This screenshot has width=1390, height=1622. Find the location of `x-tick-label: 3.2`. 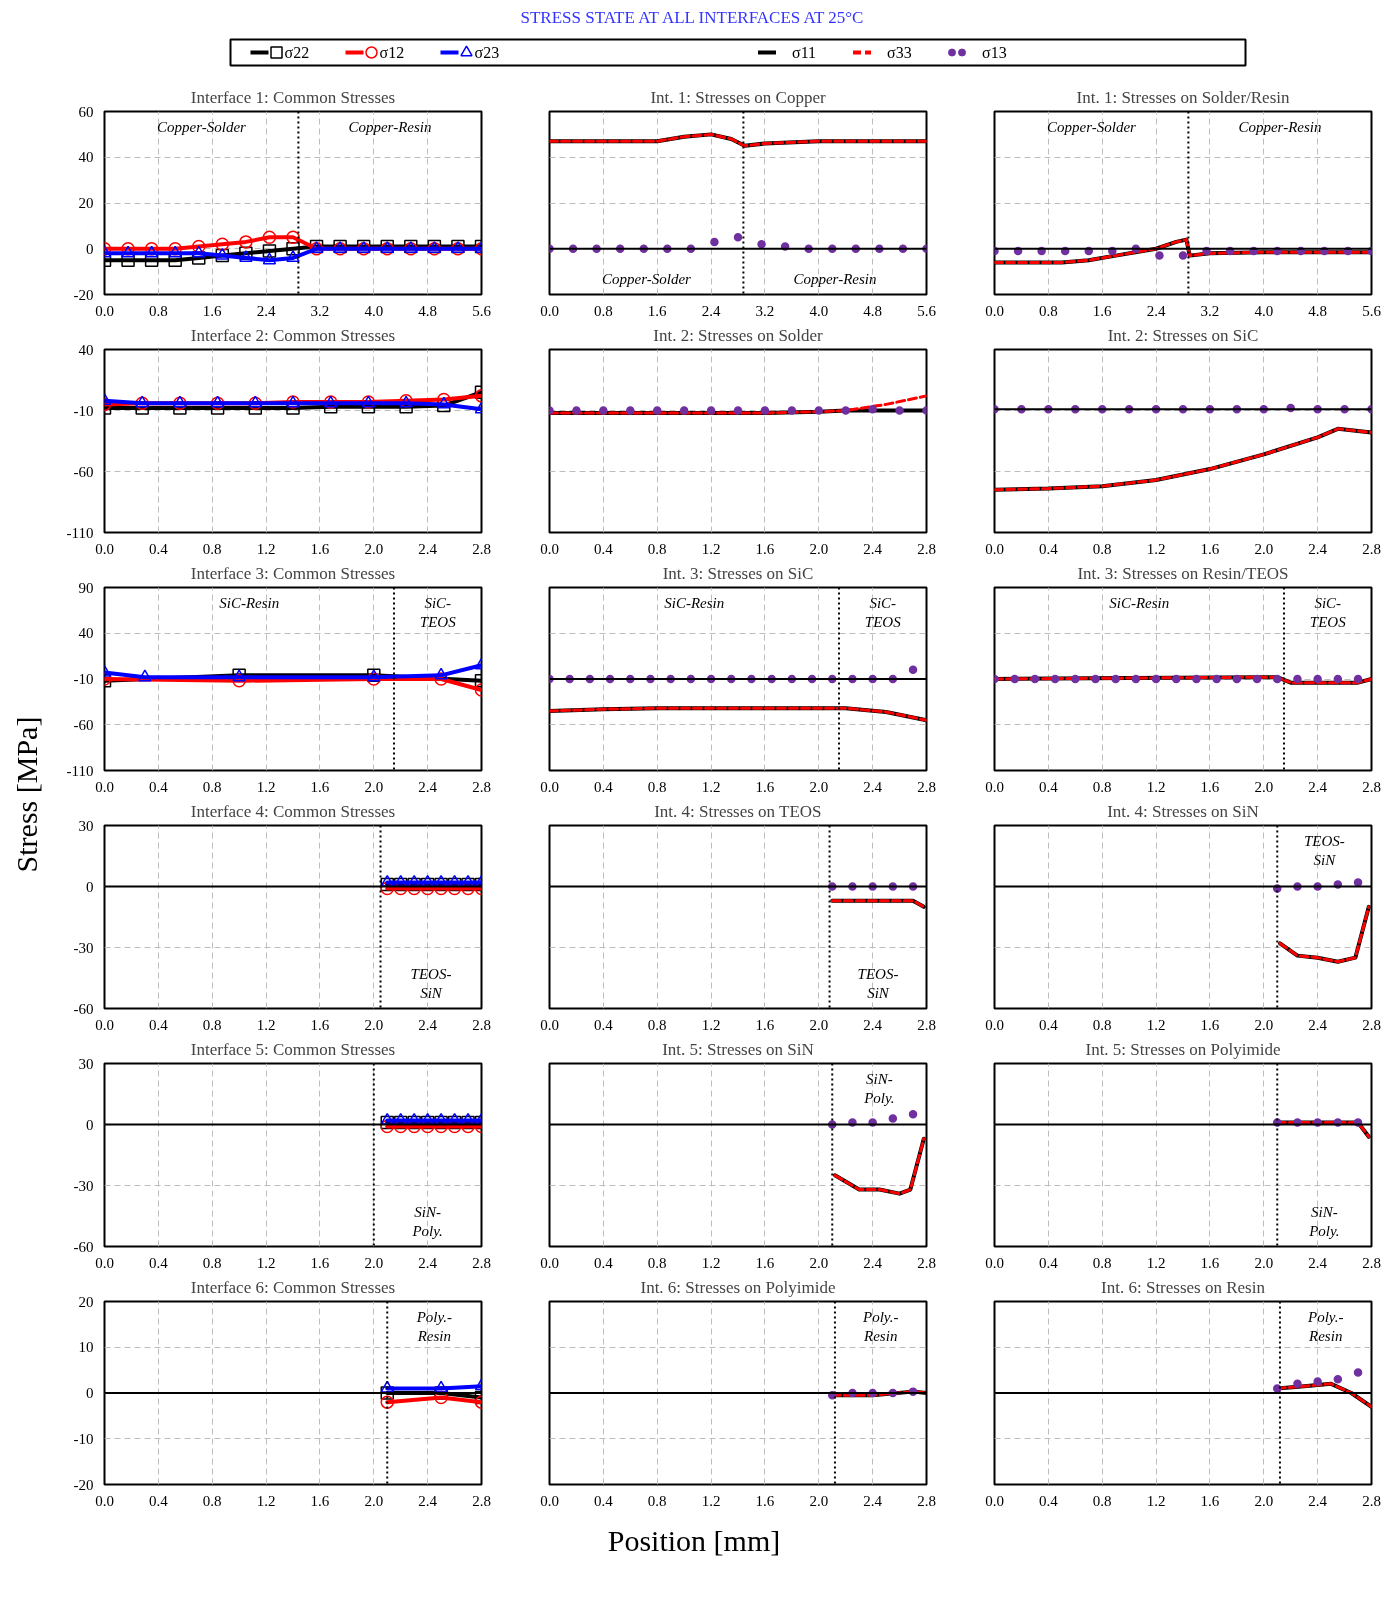

x-tick-label: 3.2 is located at coordinates (765, 310).